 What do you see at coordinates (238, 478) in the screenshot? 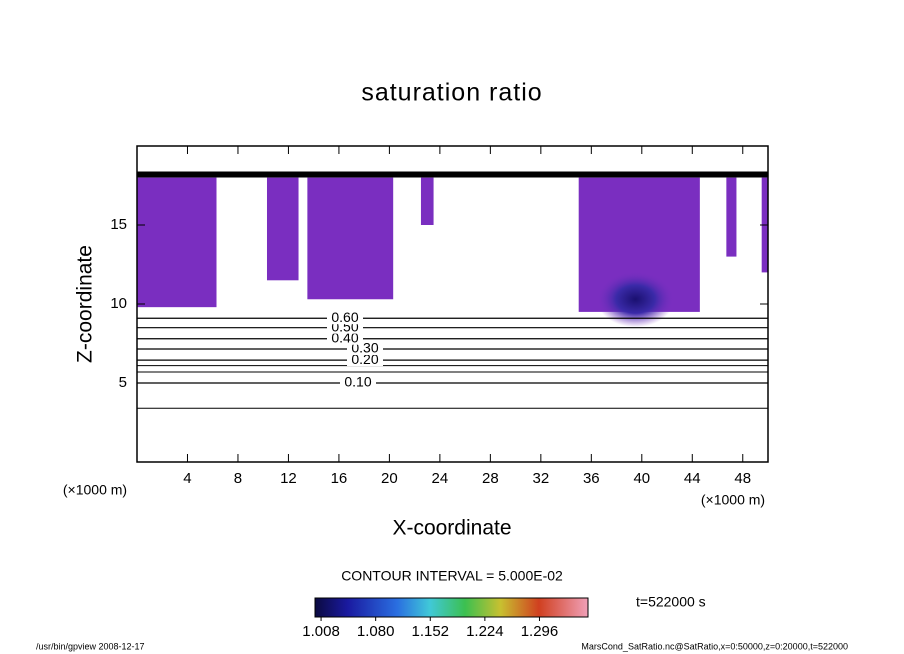
I see `x-tick-label: 8` at bounding box center [238, 478].